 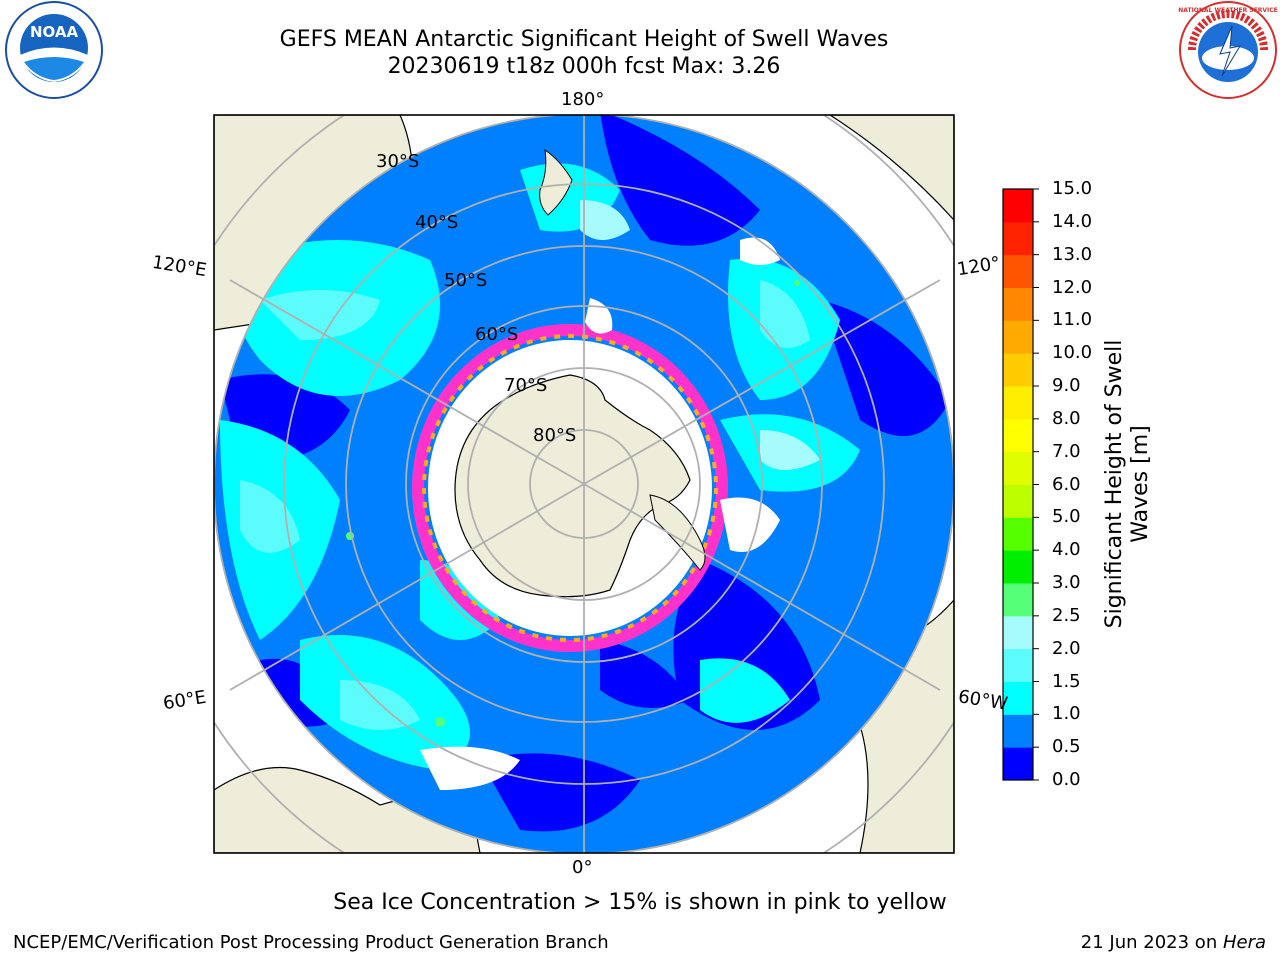 I want to click on colorbar-tick-label: 13.0, so click(x=1072, y=254).